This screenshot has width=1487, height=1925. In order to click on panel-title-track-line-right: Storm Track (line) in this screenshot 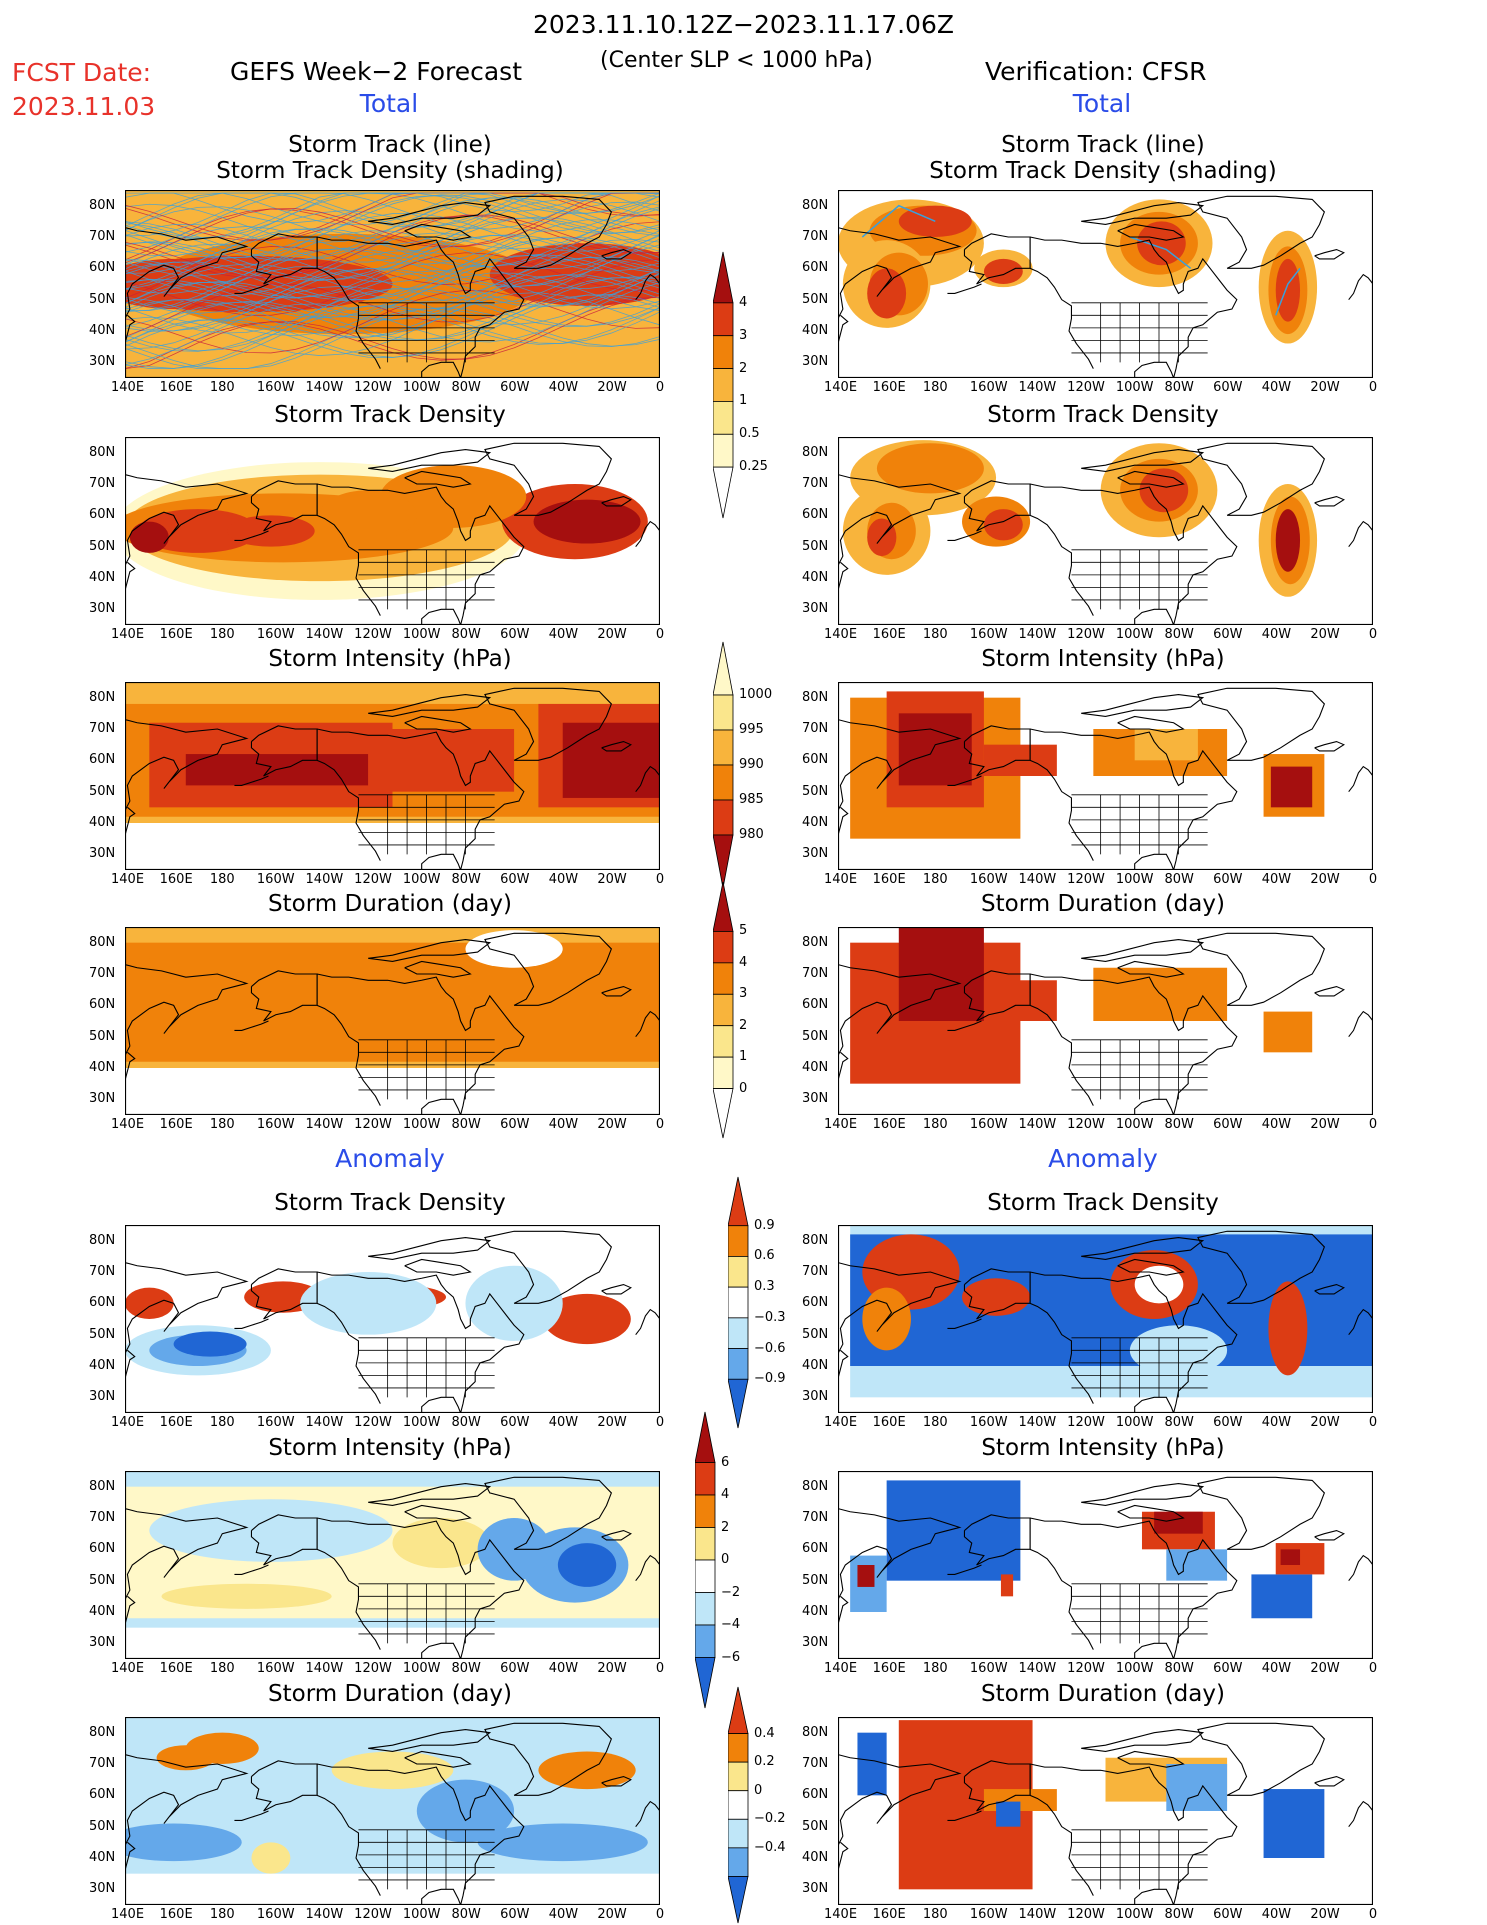, I will do `click(1103, 145)`.